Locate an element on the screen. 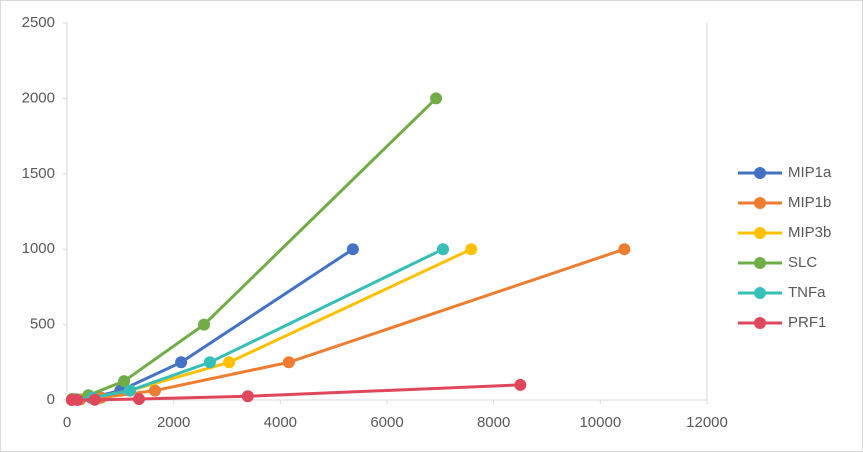  legend-label: PRF1 is located at coordinates (807, 322).